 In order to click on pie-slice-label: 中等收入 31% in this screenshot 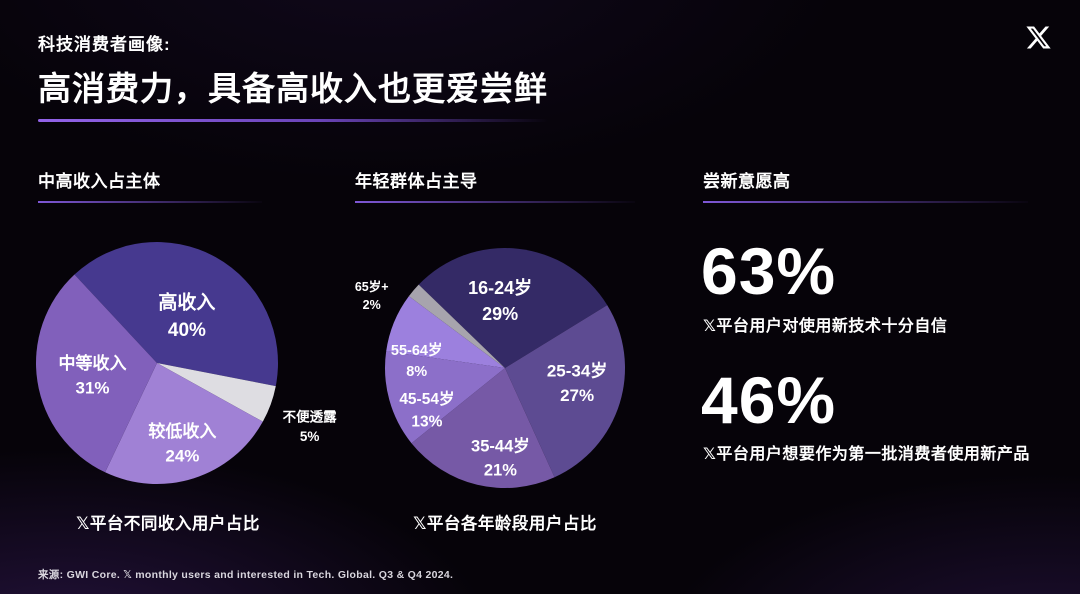, I will do `click(93, 375)`.